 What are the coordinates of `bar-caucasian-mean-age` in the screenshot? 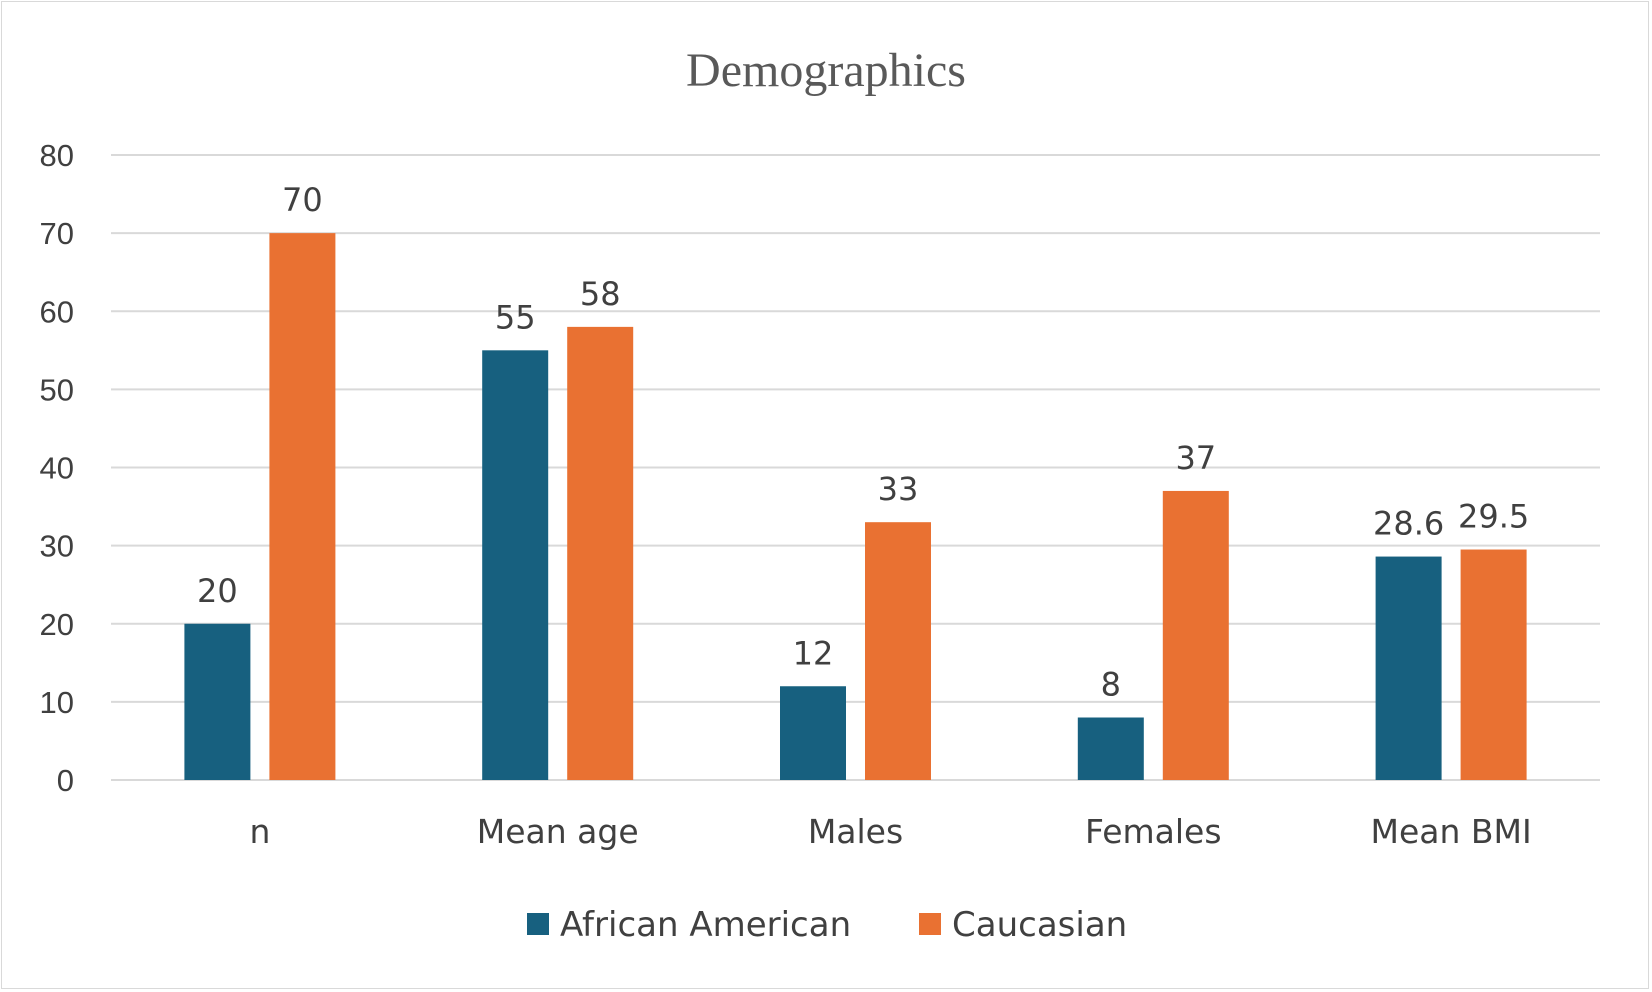 It's located at (600, 553).